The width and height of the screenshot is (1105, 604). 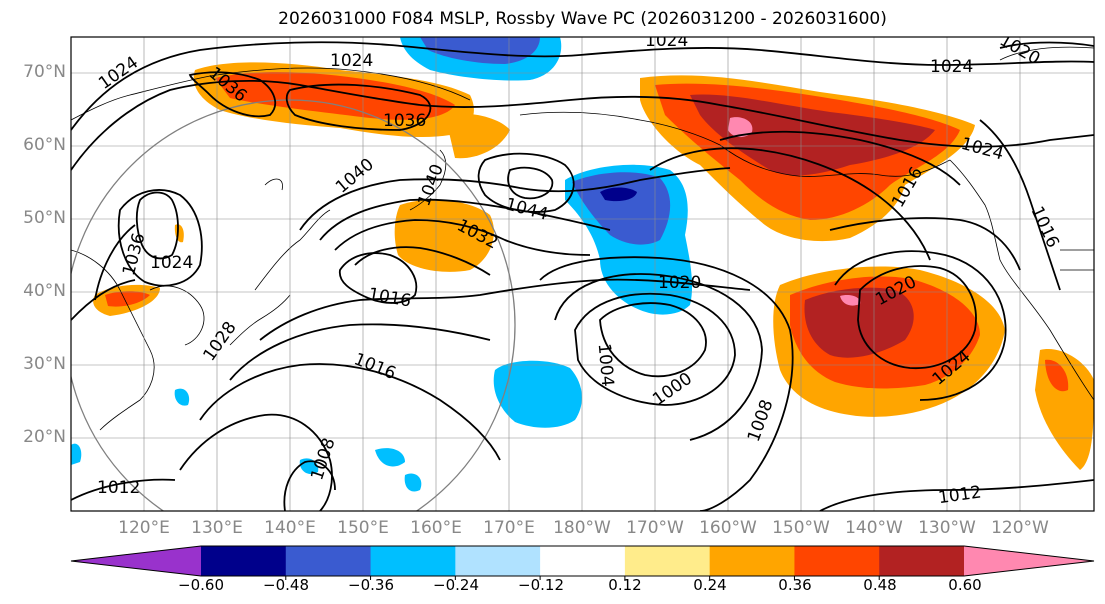 I want to click on contour-label: 1036, so click(x=404, y=121).